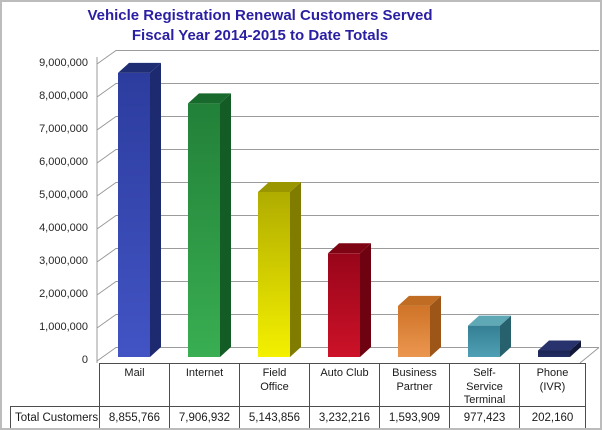 The height and width of the screenshot is (430, 602). I want to click on y-axis-tick-label: 8,000,000, so click(63, 96).